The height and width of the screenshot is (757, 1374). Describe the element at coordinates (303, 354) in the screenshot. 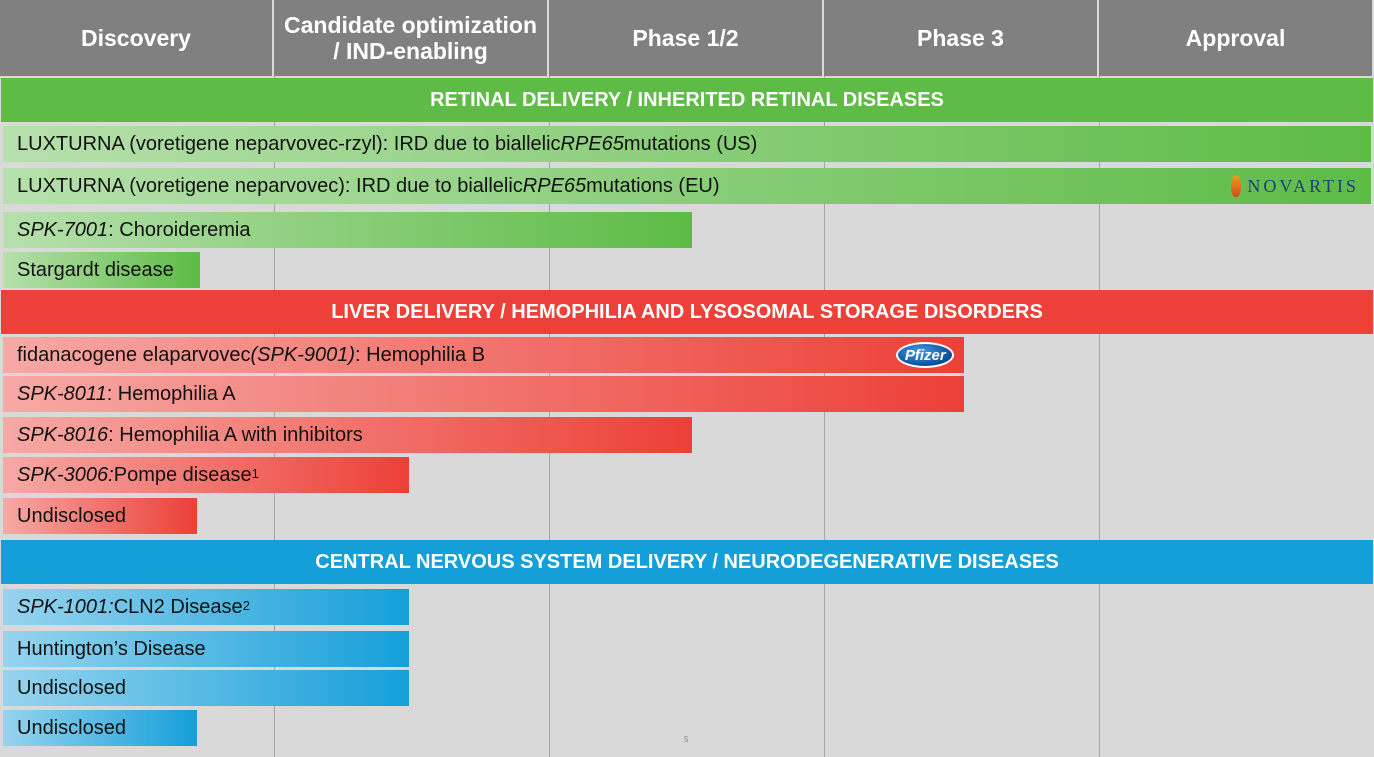

I see `program-label-part: (SPK-9001)` at that location.